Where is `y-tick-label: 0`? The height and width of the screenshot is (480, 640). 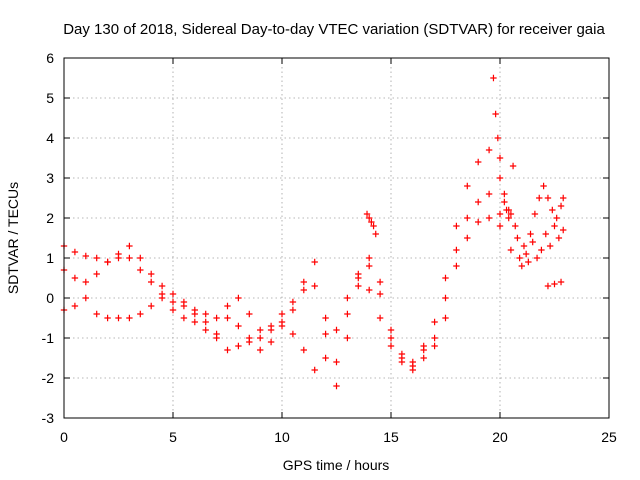
y-tick-label: 0 is located at coordinates (50, 298).